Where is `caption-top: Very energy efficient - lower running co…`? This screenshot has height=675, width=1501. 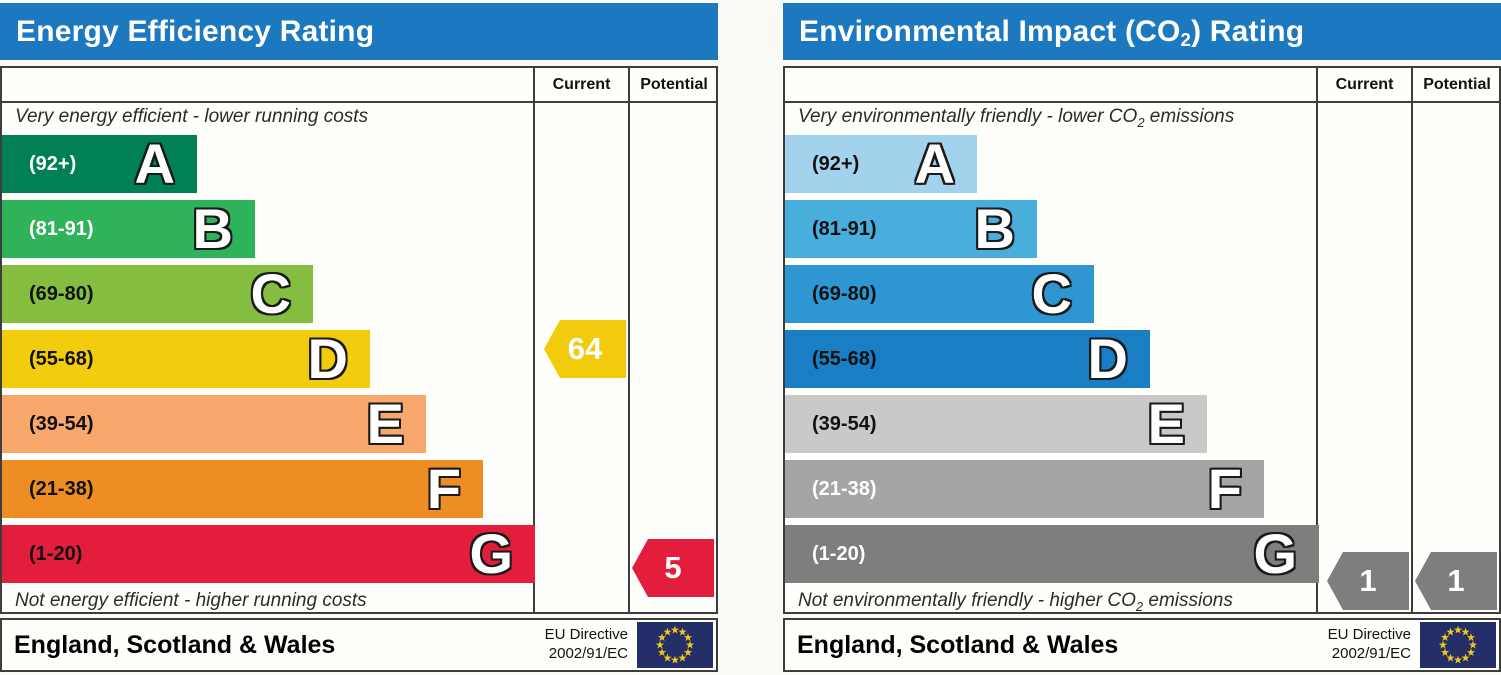 caption-top: Very energy efficient - lower running co… is located at coordinates (267, 118).